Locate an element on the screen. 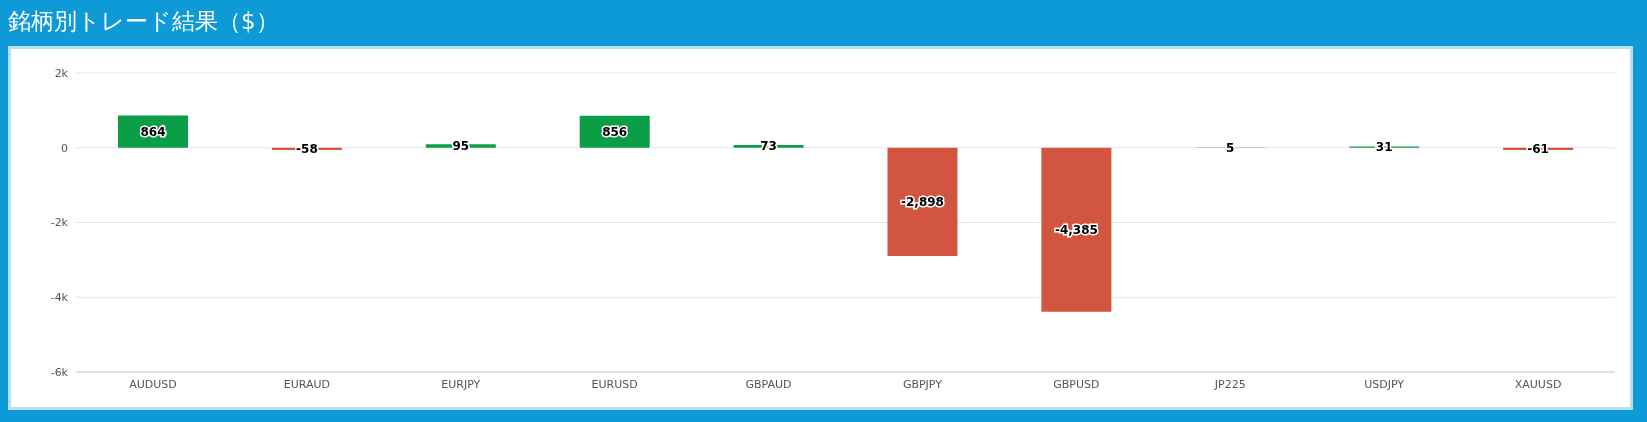 Image resolution: width=1647 pixels, height=422 pixels. x-tick-label: EURJPY is located at coordinates (461, 384).